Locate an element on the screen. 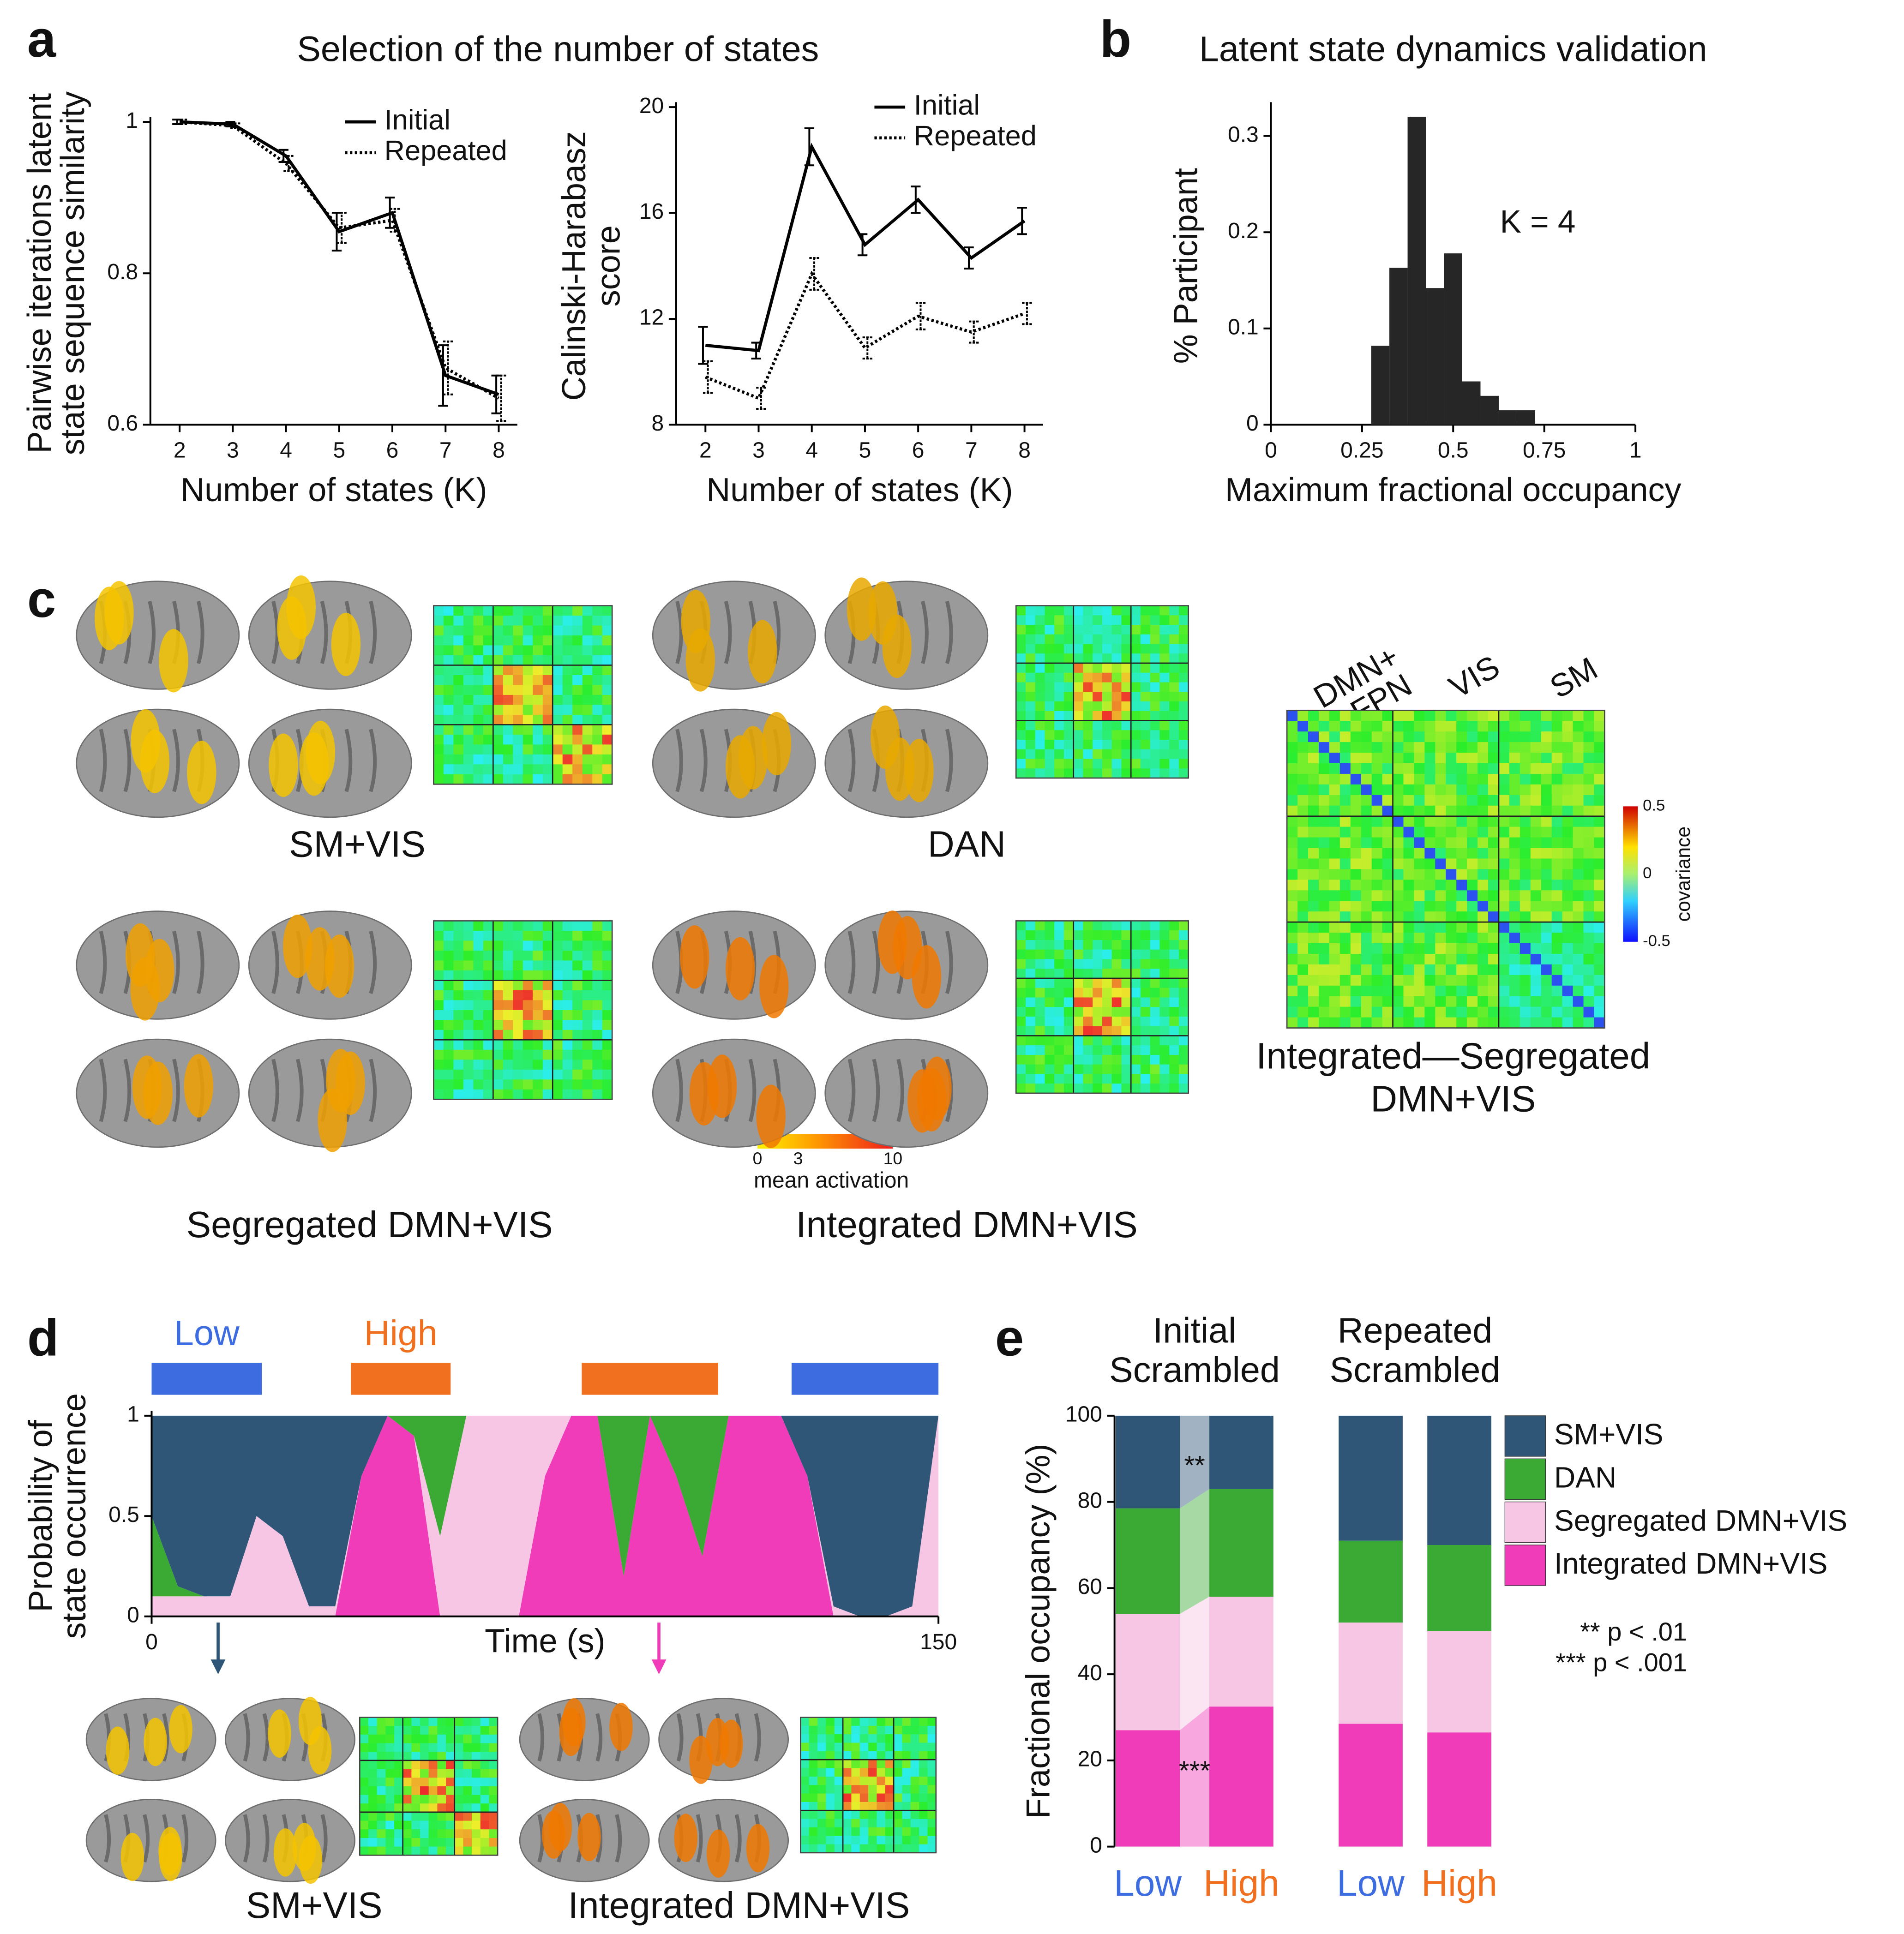  legend-label: Repeated is located at coordinates (975, 136).